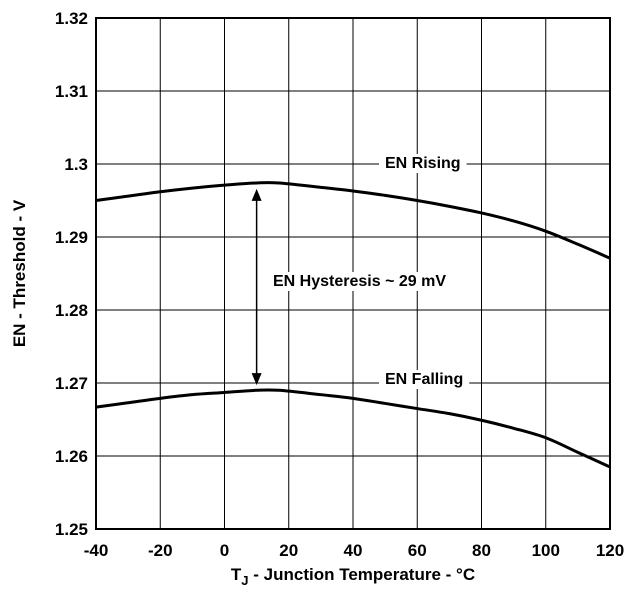  Describe the element at coordinates (353, 428) in the screenshot. I see `series-en-falling` at that location.